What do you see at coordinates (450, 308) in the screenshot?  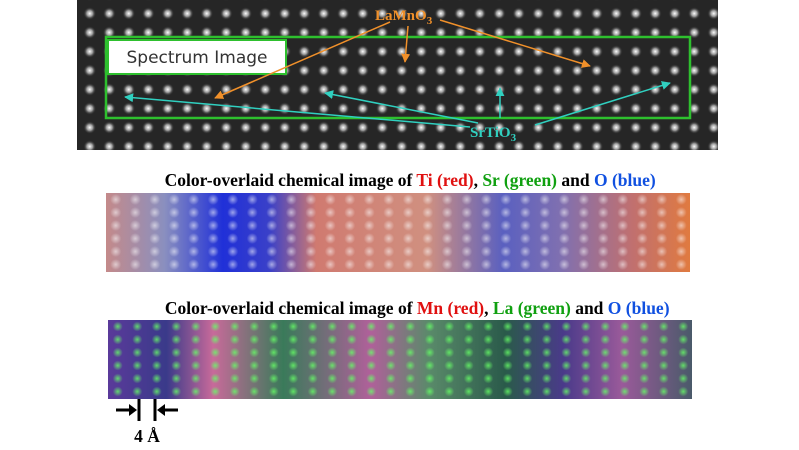 I see `caption-red: Mn (red)` at bounding box center [450, 308].